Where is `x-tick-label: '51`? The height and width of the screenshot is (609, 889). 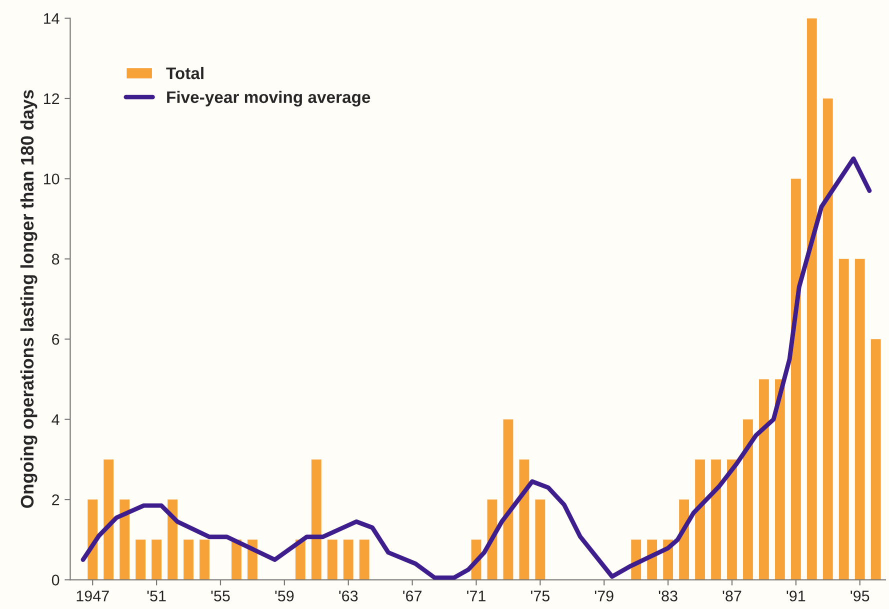
x-tick-label: '51 is located at coordinates (156, 596).